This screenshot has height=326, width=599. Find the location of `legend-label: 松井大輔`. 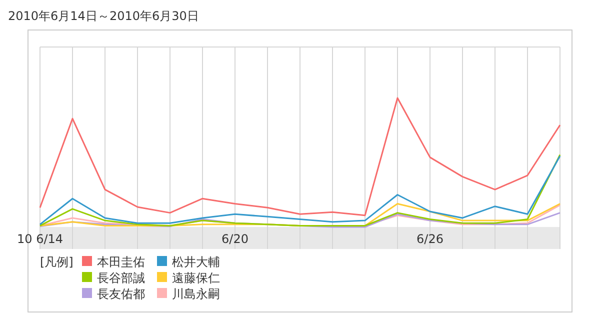

legend-label: 松井大輔 is located at coordinates (196, 262).